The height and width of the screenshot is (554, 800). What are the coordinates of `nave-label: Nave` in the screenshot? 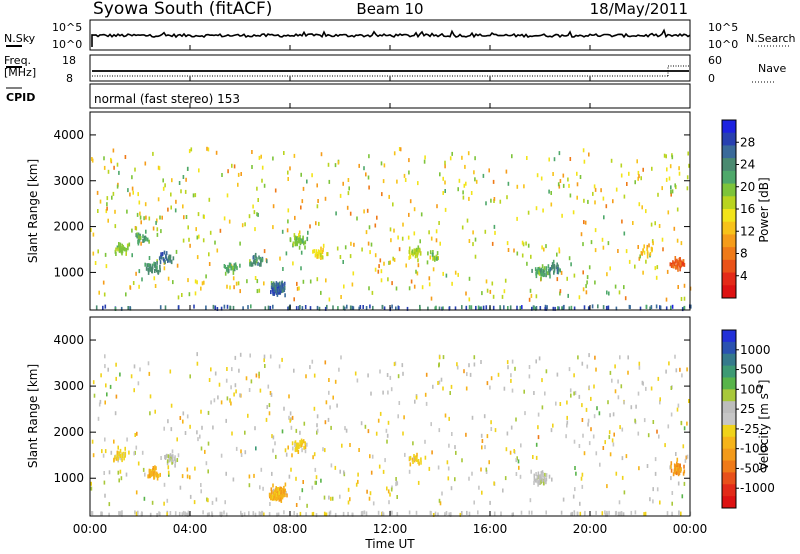 It's located at (772, 68).